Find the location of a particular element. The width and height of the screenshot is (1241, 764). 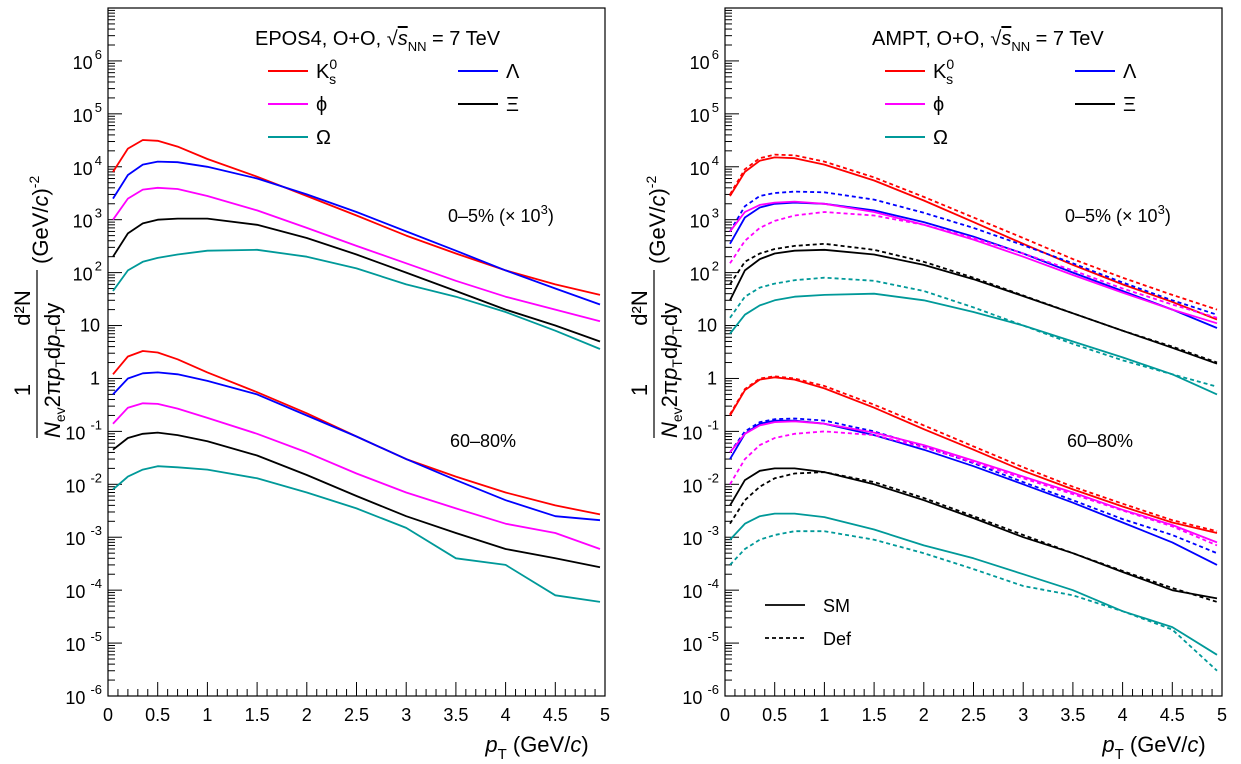

panel-title: EPOS4, O+O, √sNN = 7 TeV is located at coordinates (378, 41).